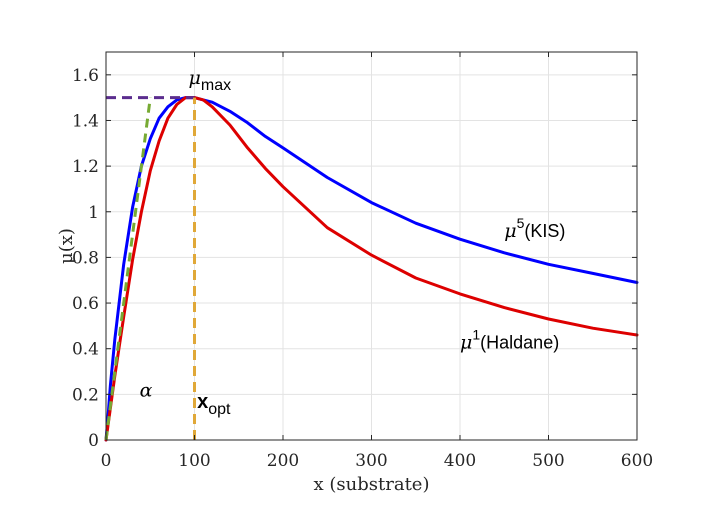 This screenshot has height=509, width=720. What do you see at coordinates (460, 461) in the screenshot?
I see `x-tick-label: 400` at bounding box center [460, 461].